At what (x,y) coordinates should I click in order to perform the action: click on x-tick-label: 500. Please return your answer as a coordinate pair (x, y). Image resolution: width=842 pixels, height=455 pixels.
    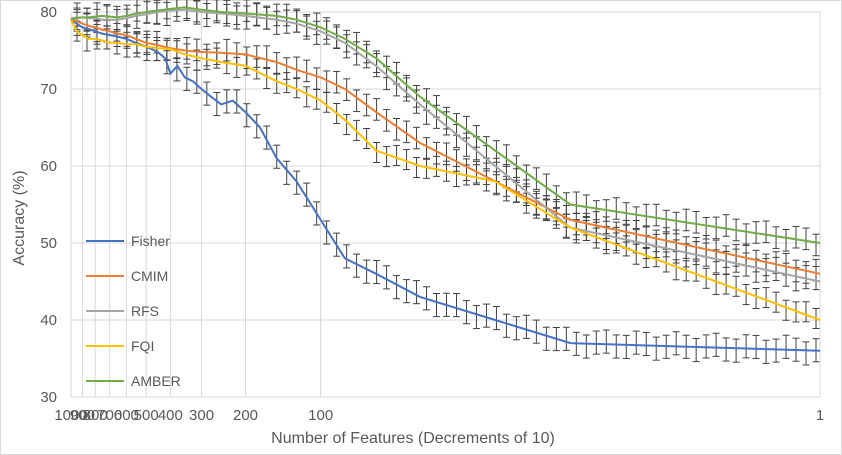
    Looking at the image, I should click on (146, 415).